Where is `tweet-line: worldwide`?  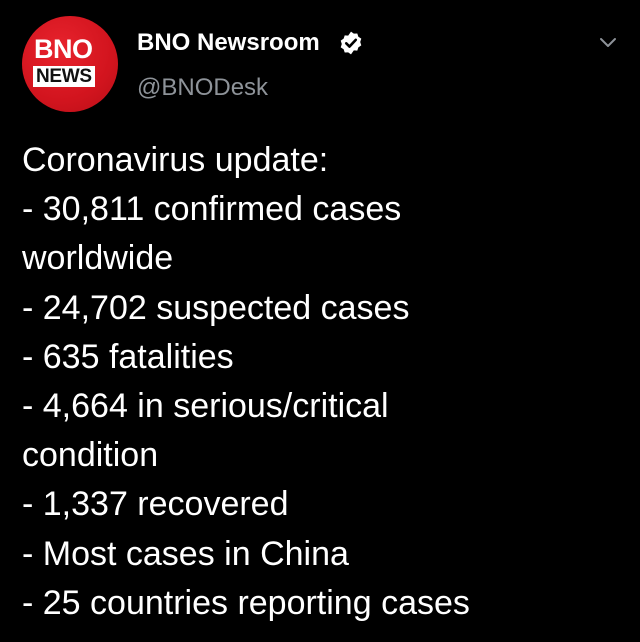
tweet-line: worldwide is located at coordinates (98, 258).